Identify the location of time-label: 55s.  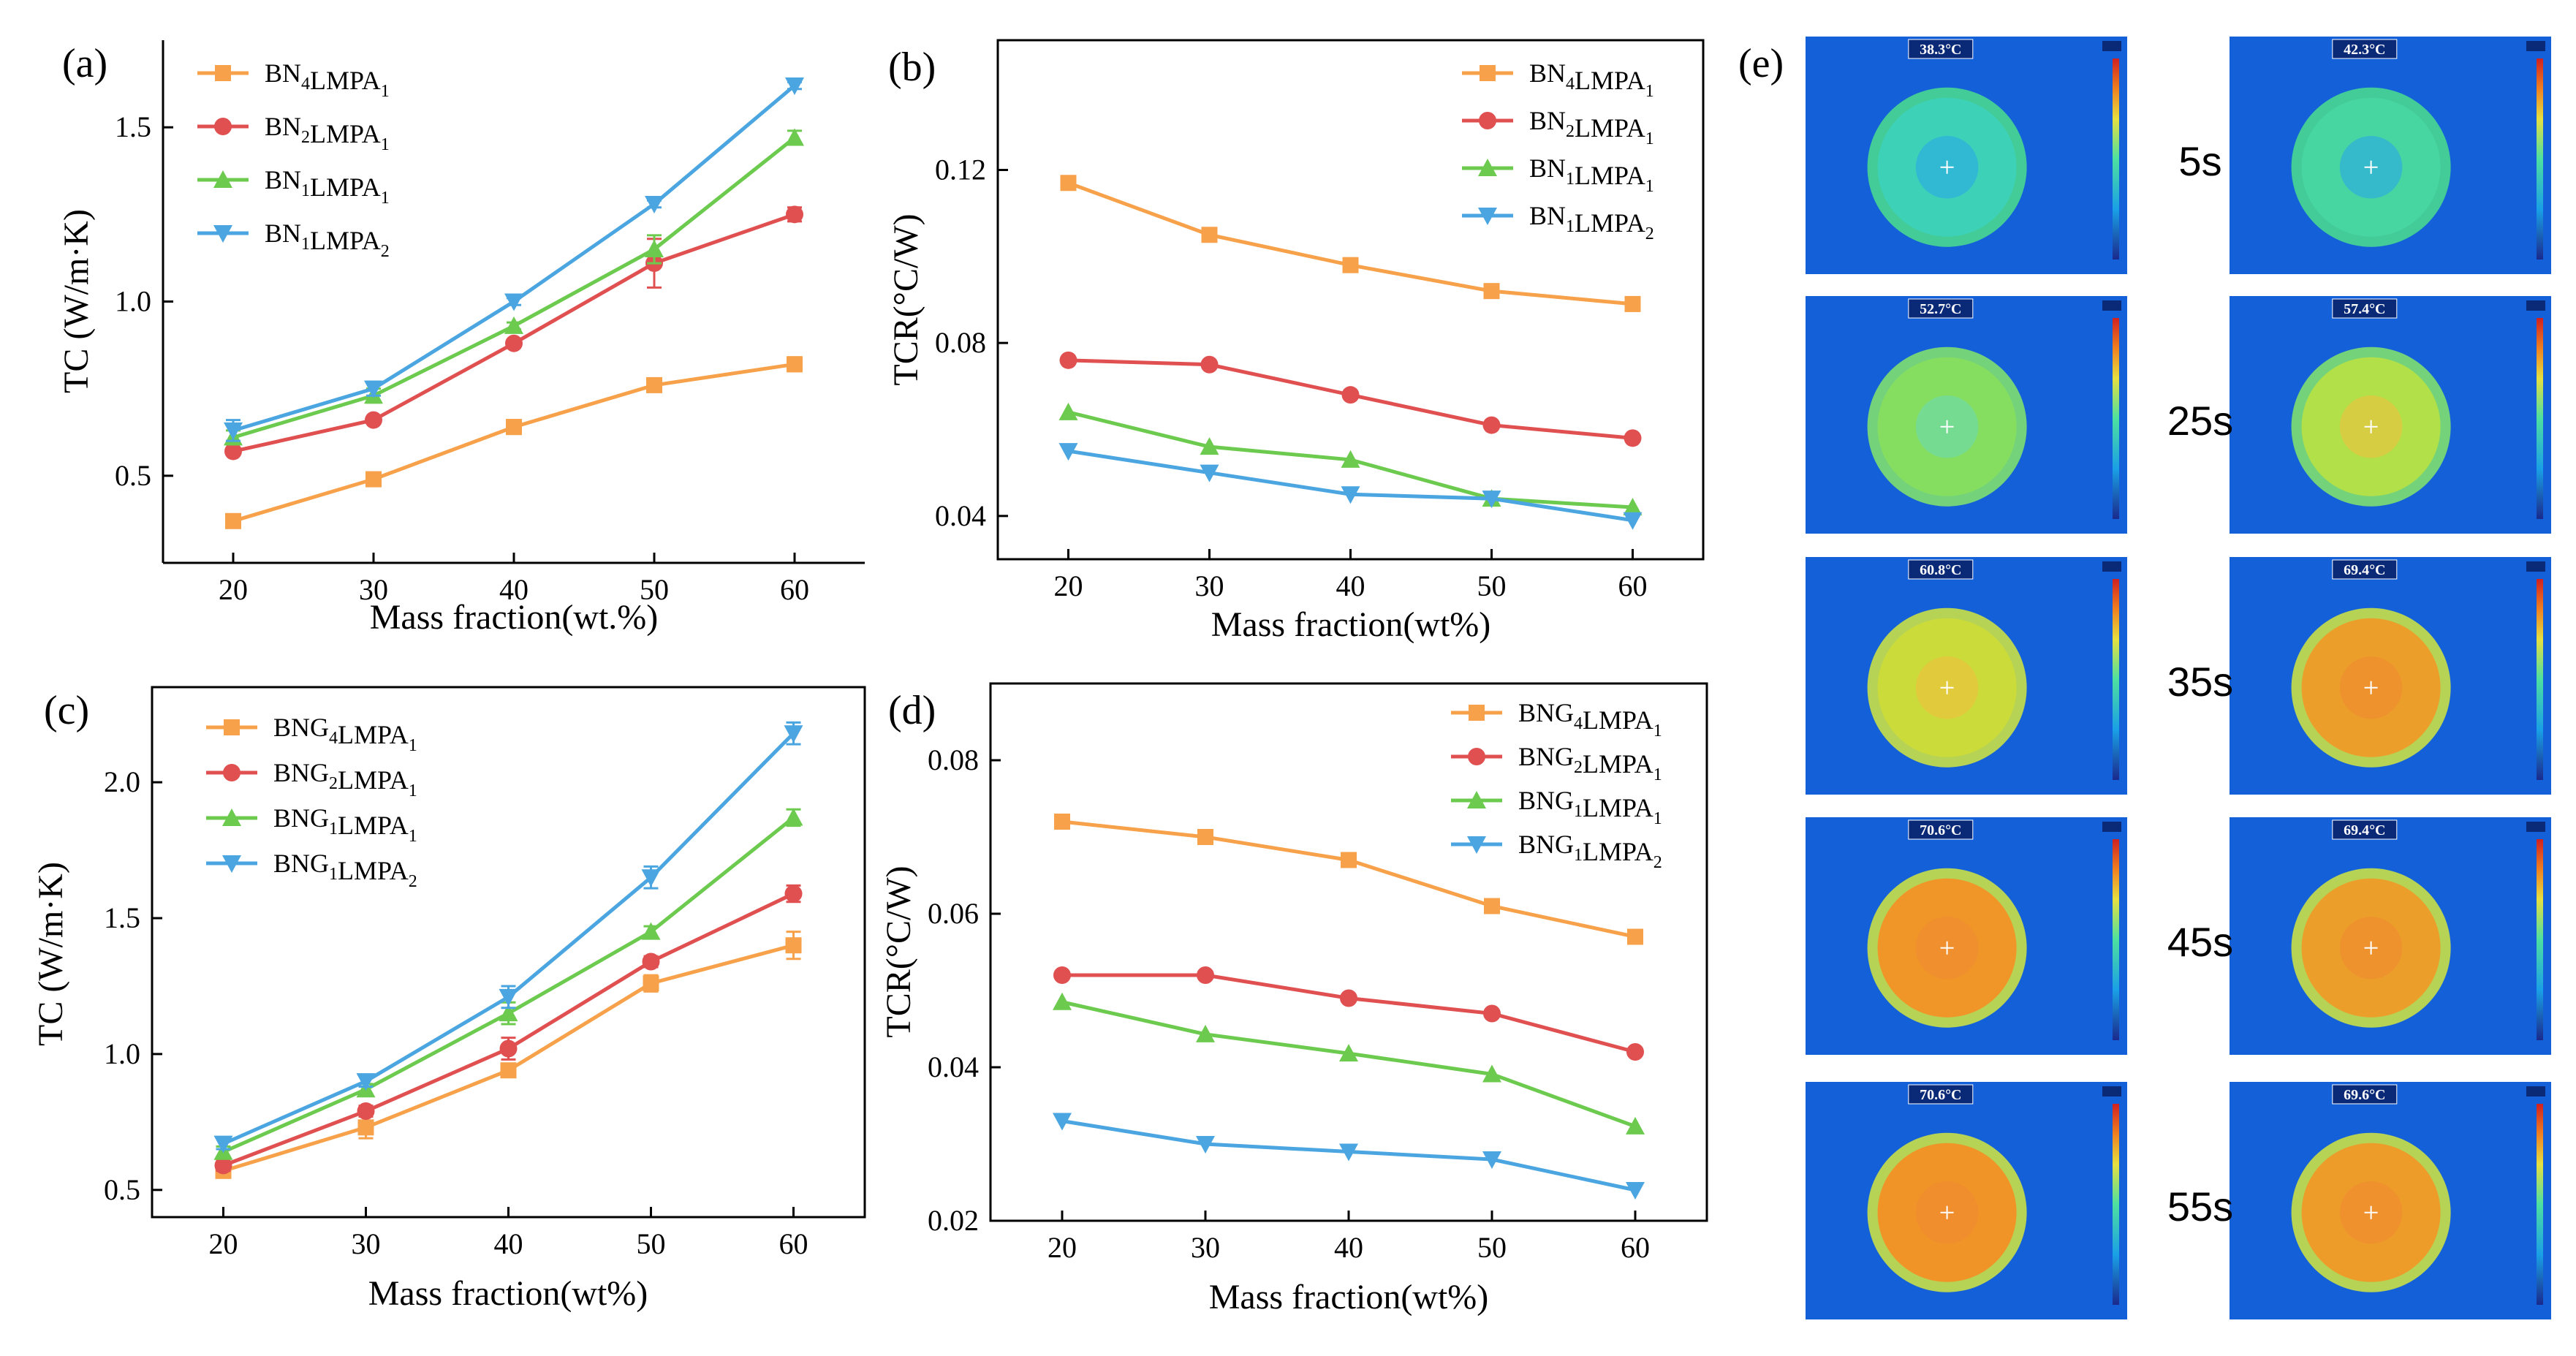
(2200, 1206).